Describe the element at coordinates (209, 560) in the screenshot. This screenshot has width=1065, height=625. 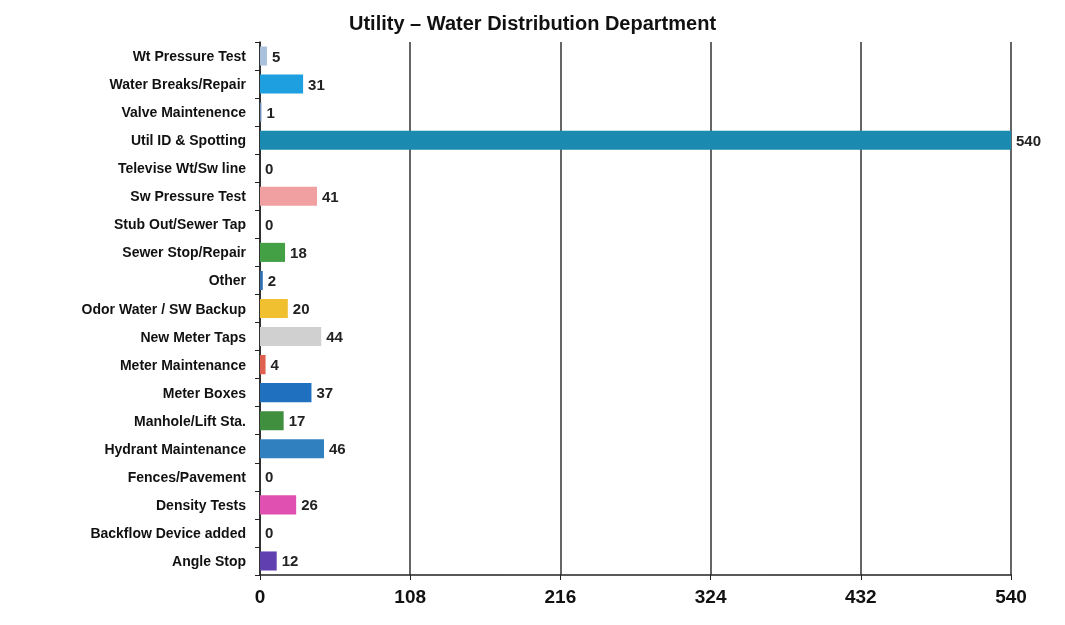
I see `y-tick-label: Angle Stop` at that location.